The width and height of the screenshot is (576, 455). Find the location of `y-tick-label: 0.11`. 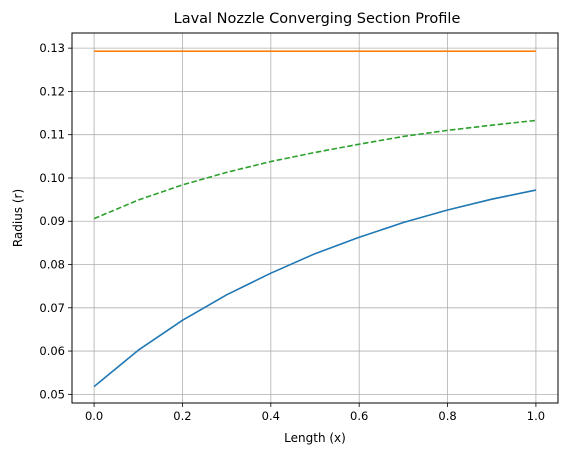

y-tick-label: 0.11 is located at coordinates (52, 135).